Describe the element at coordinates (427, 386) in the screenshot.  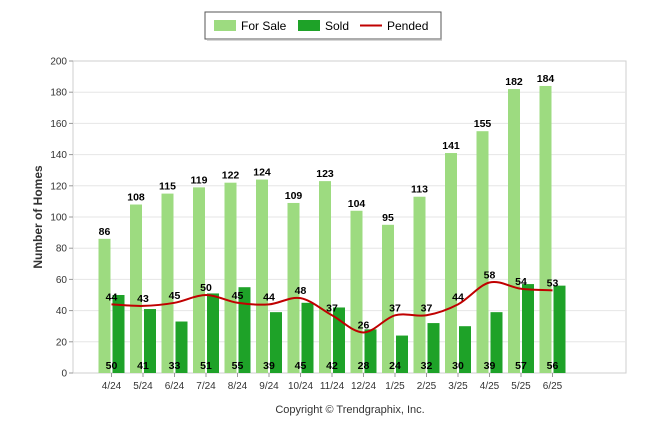
I see `x-tick-label: 2/25` at that location.